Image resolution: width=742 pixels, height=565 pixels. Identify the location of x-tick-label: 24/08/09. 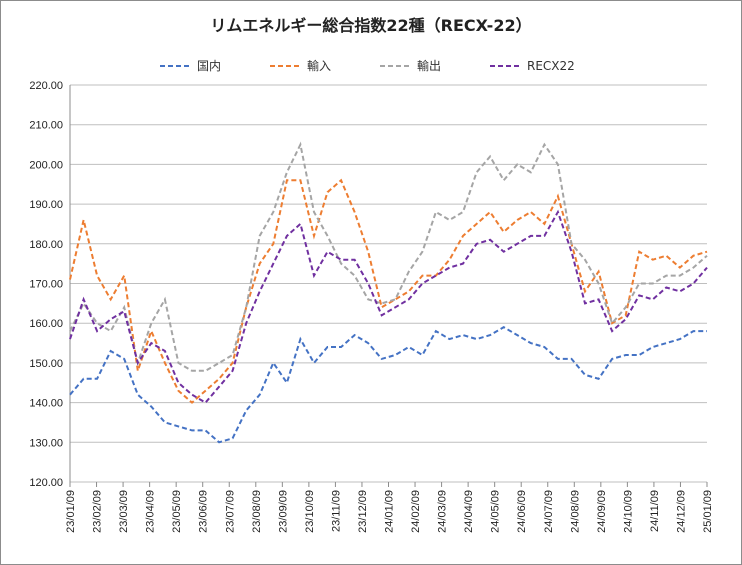
(575, 511).